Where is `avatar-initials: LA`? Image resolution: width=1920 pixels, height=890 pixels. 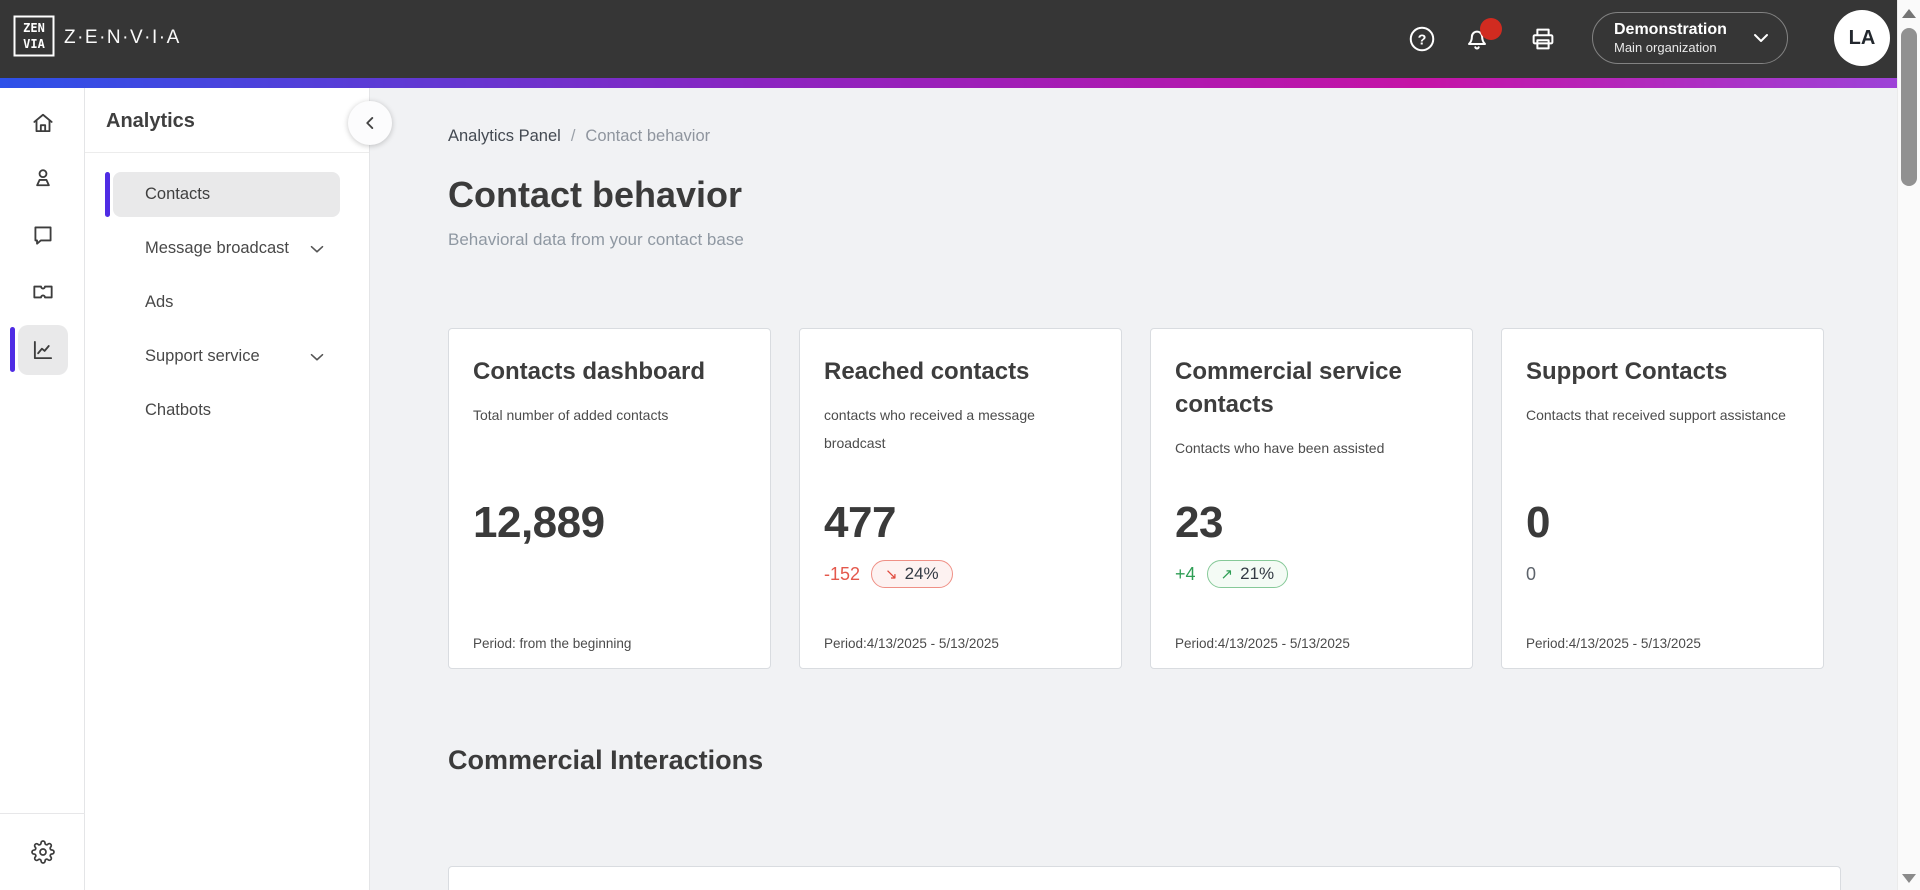 avatar-initials: LA is located at coordinates (1862, 37).